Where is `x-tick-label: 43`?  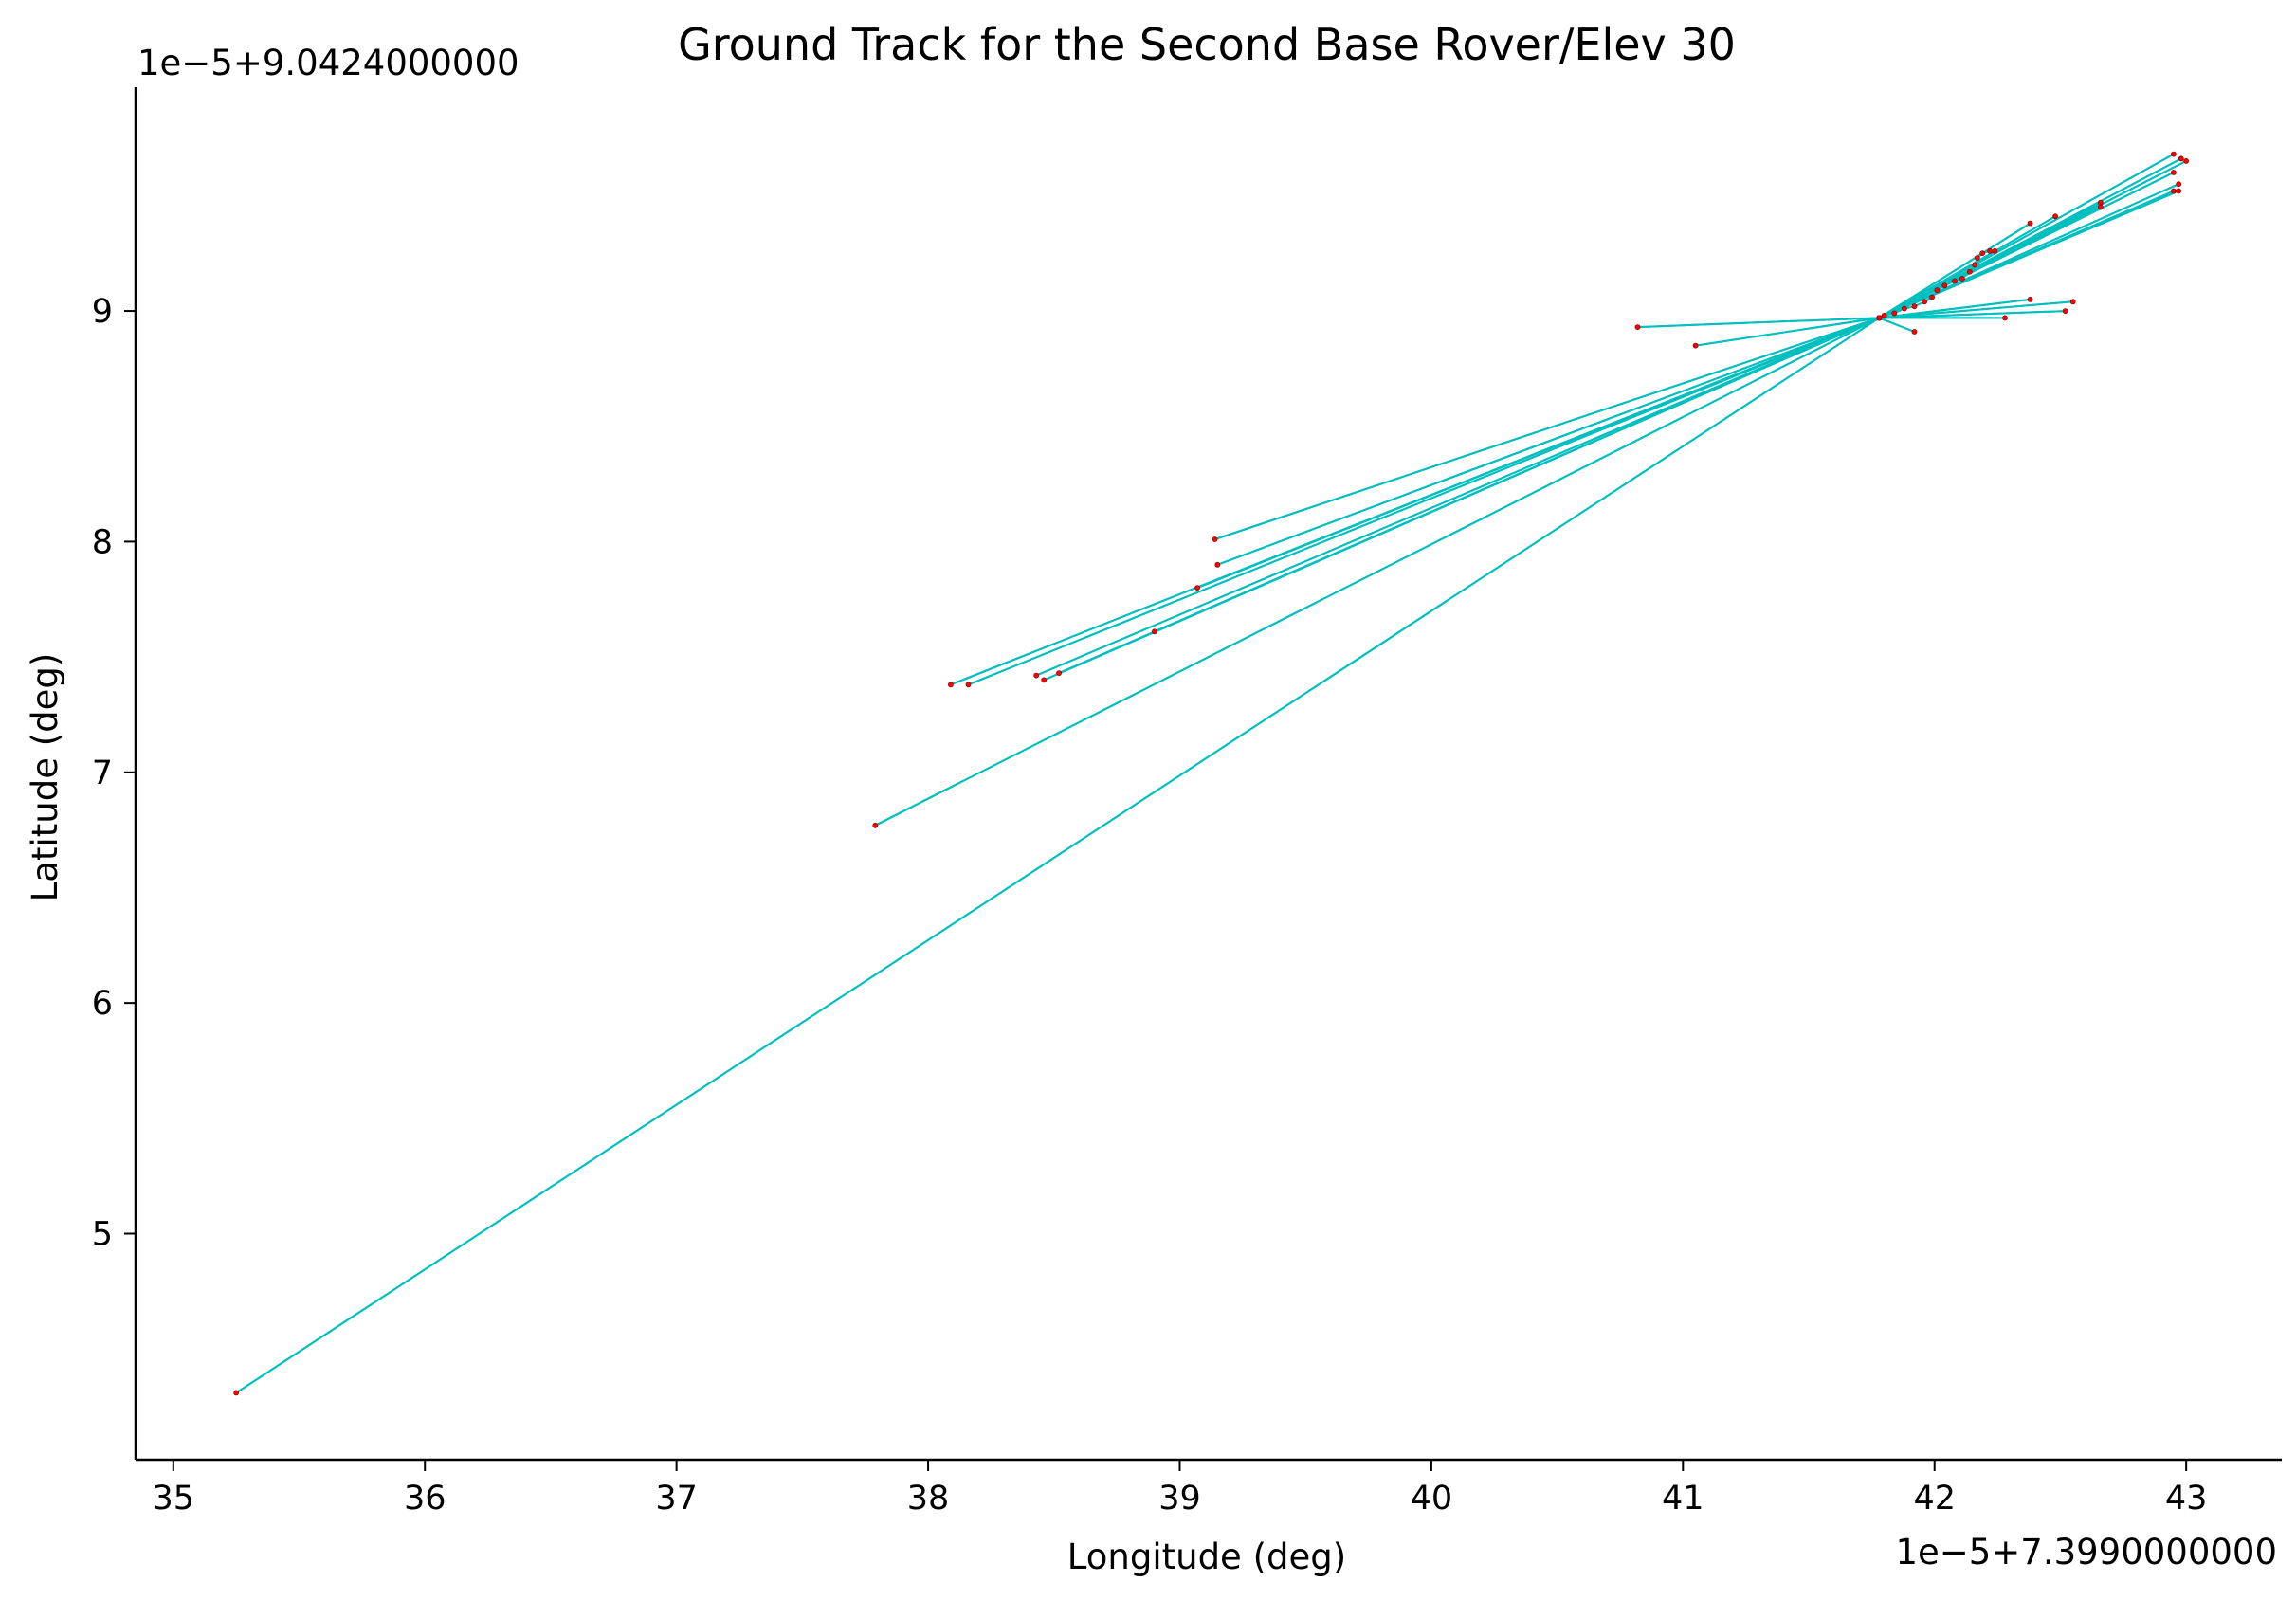
x-tick-label: 43 is located at coordinates (2186, 1499).